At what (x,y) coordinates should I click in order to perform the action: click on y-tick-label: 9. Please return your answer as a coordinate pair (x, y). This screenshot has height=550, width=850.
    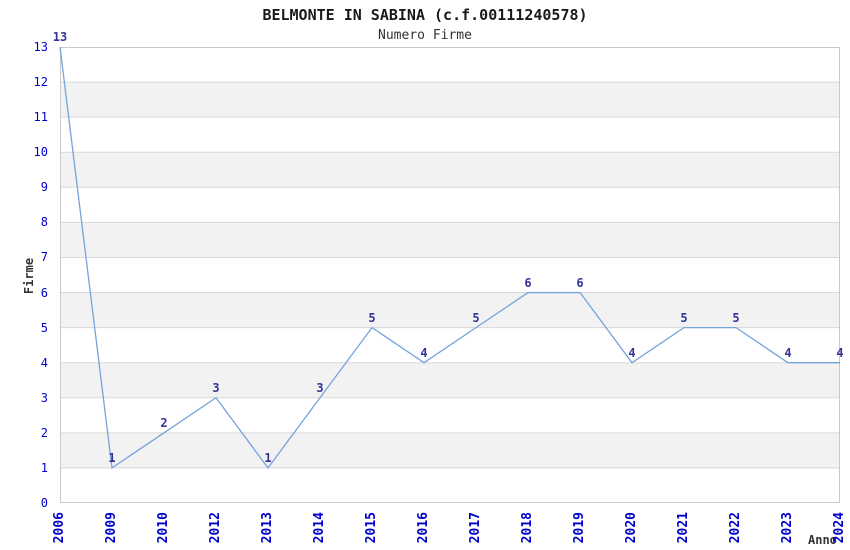
    Looking at the image, I should click on (44, 187).